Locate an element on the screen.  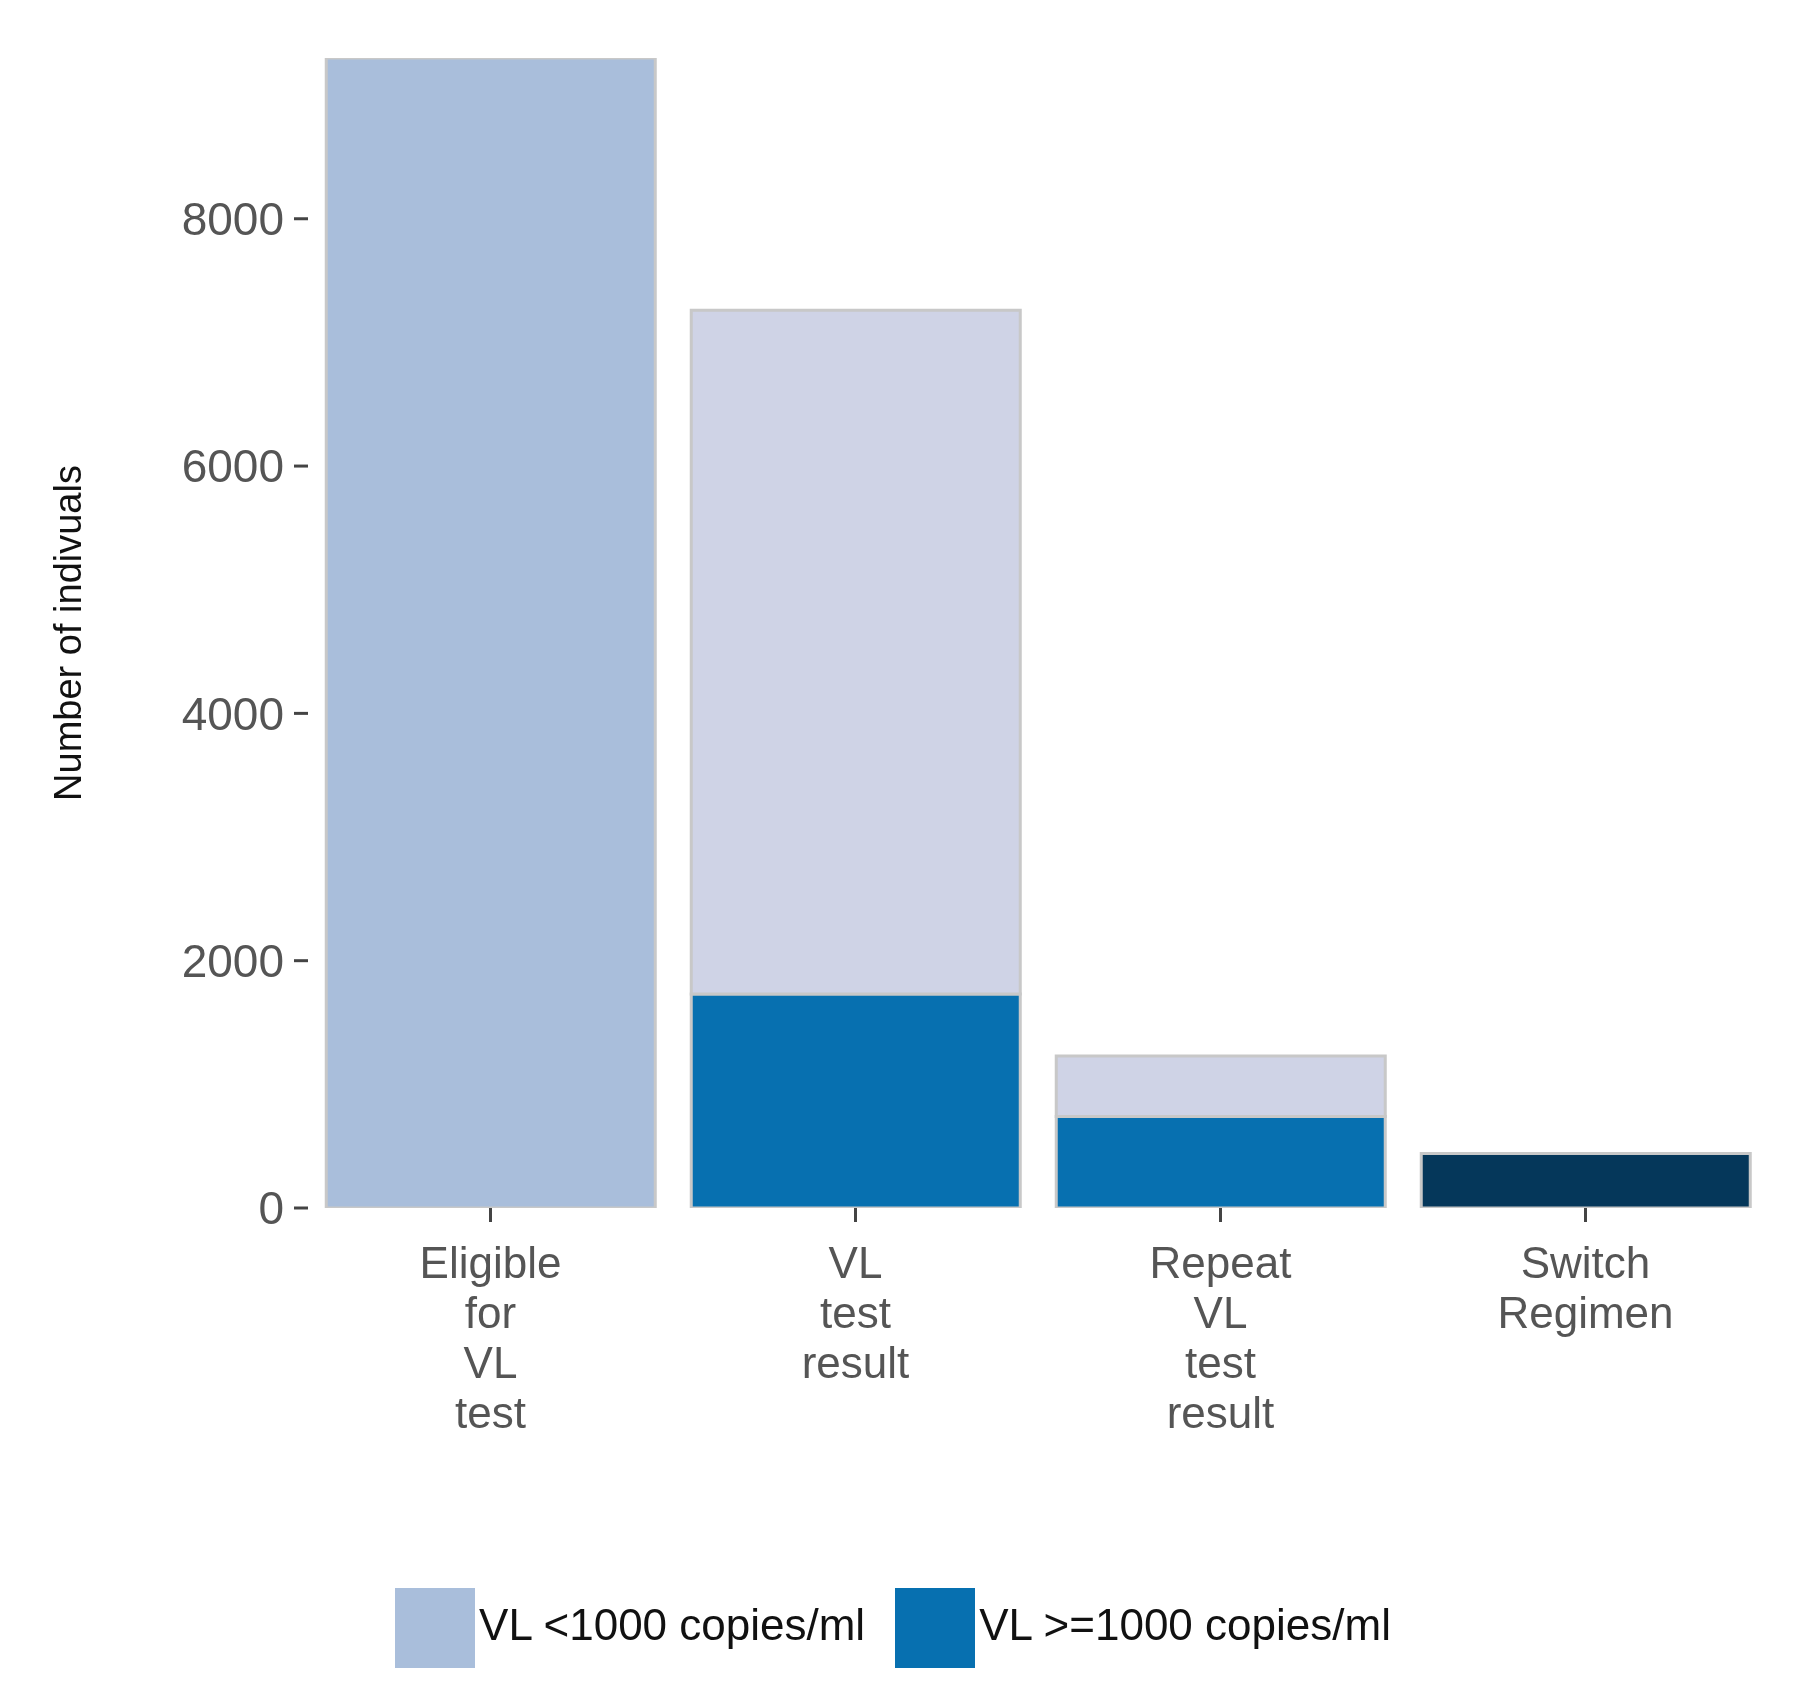
legend-label: VL <1000 copies/ml is located at coordinates (672, 1624).